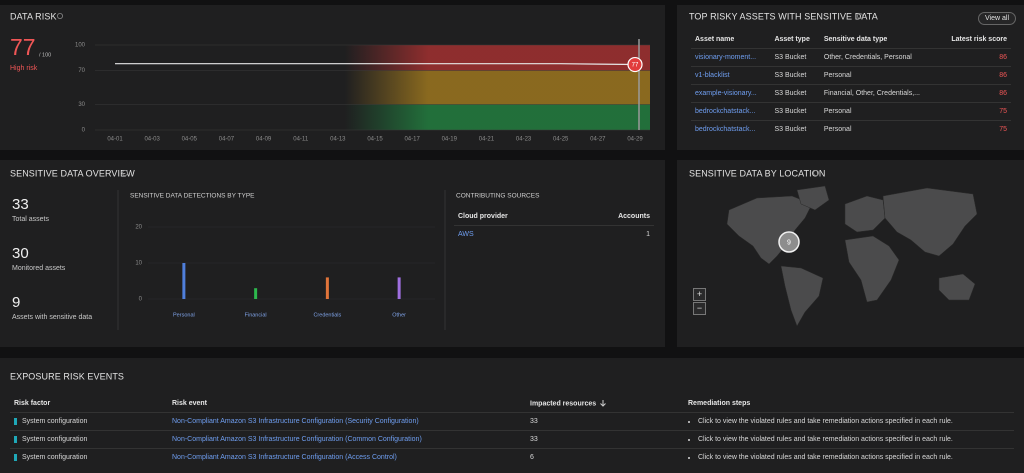 This screenshot has width=1024, height=473. What do you see at coordinates (930, 222) in the screenshot?
I see `asia` at bounding box center [930, 222].